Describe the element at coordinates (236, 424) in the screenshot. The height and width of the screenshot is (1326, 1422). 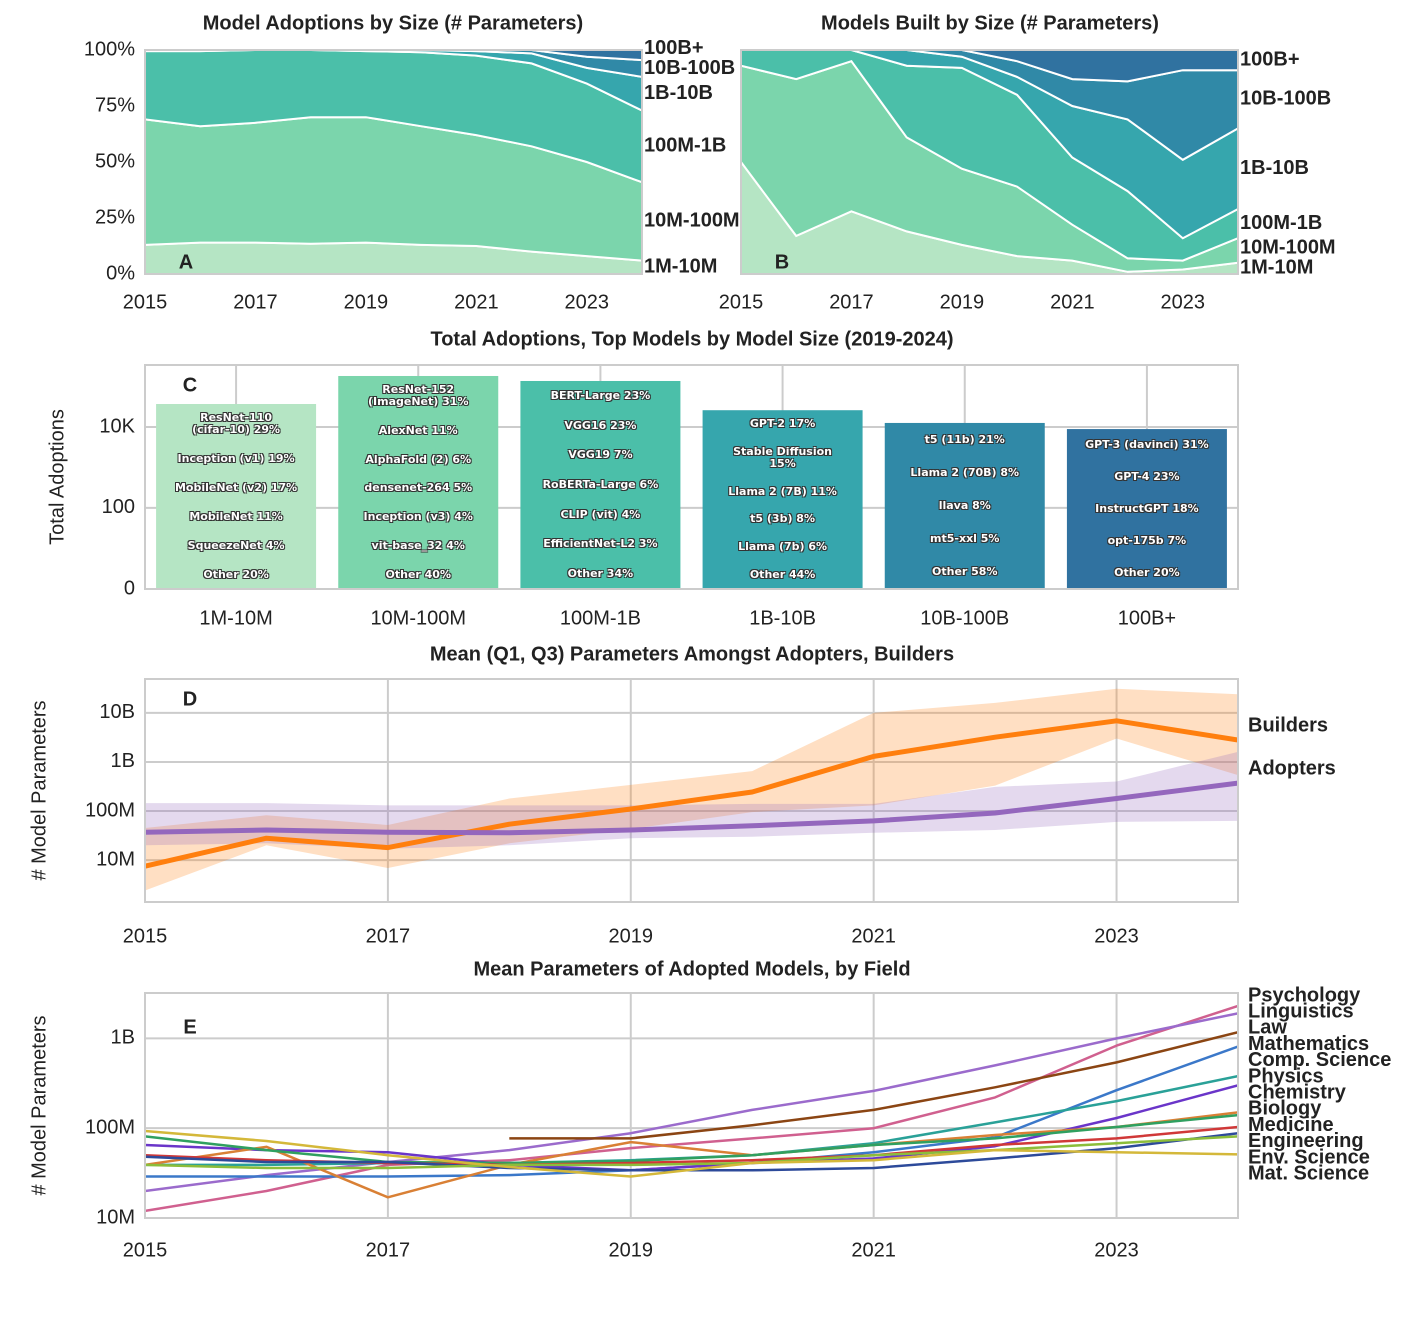
I see `bar-annotation: ResNet-110 (cifar-10) 29%` at that location.